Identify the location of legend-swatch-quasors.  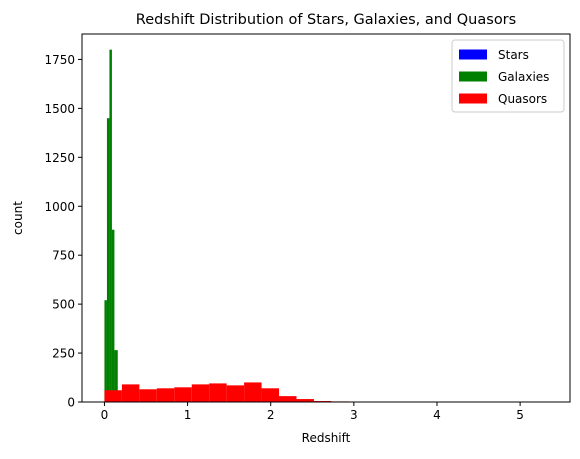
(473, 99).